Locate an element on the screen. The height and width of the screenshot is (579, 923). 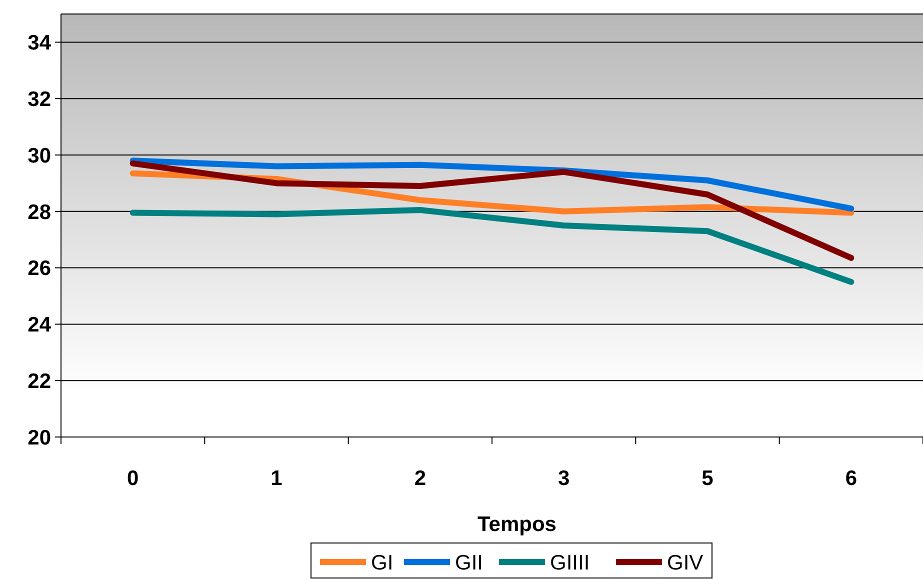
y-tick-label: 22 is located at coordinates (39, 381).